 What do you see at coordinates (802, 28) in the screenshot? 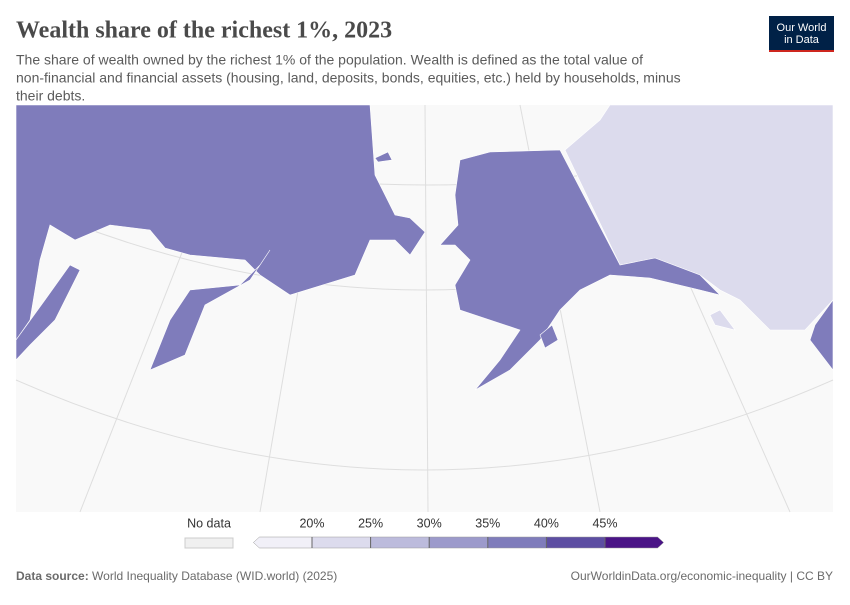
I see `logo-text: Our World` at bounding box center [802, 28].